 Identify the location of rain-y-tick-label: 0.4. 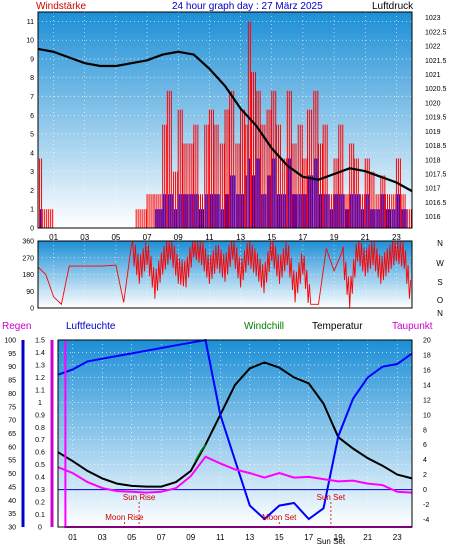
(40, 478).